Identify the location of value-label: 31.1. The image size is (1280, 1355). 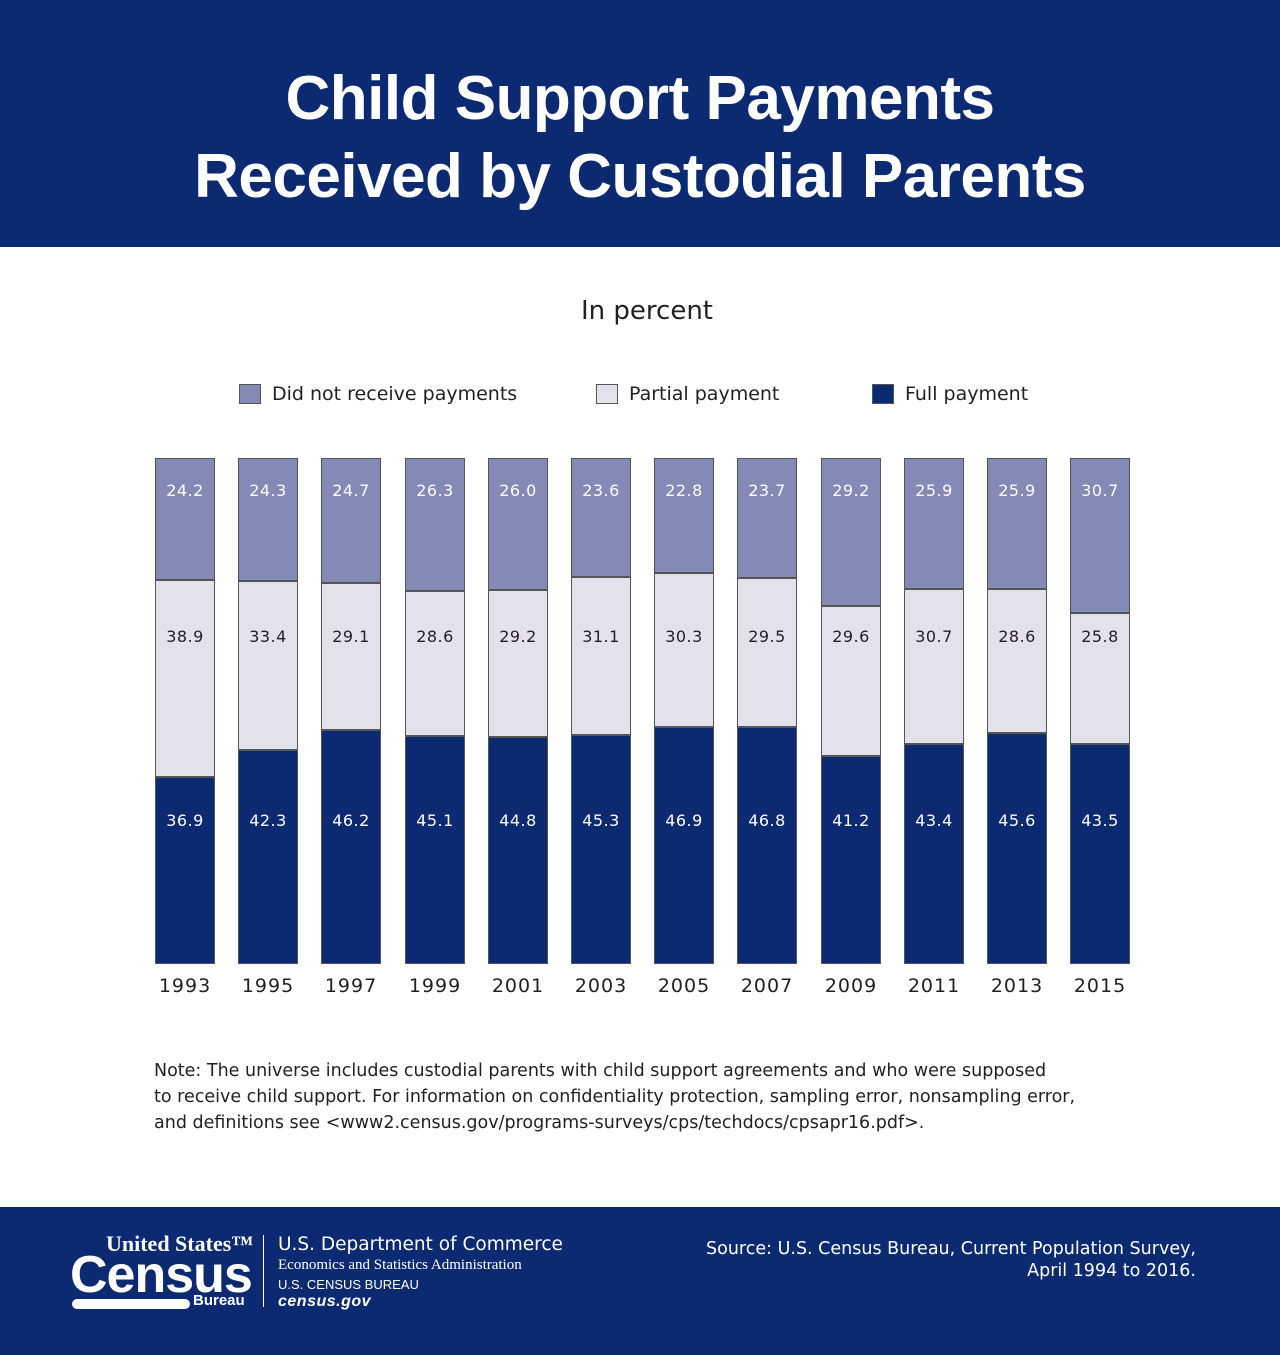
(601, 636).